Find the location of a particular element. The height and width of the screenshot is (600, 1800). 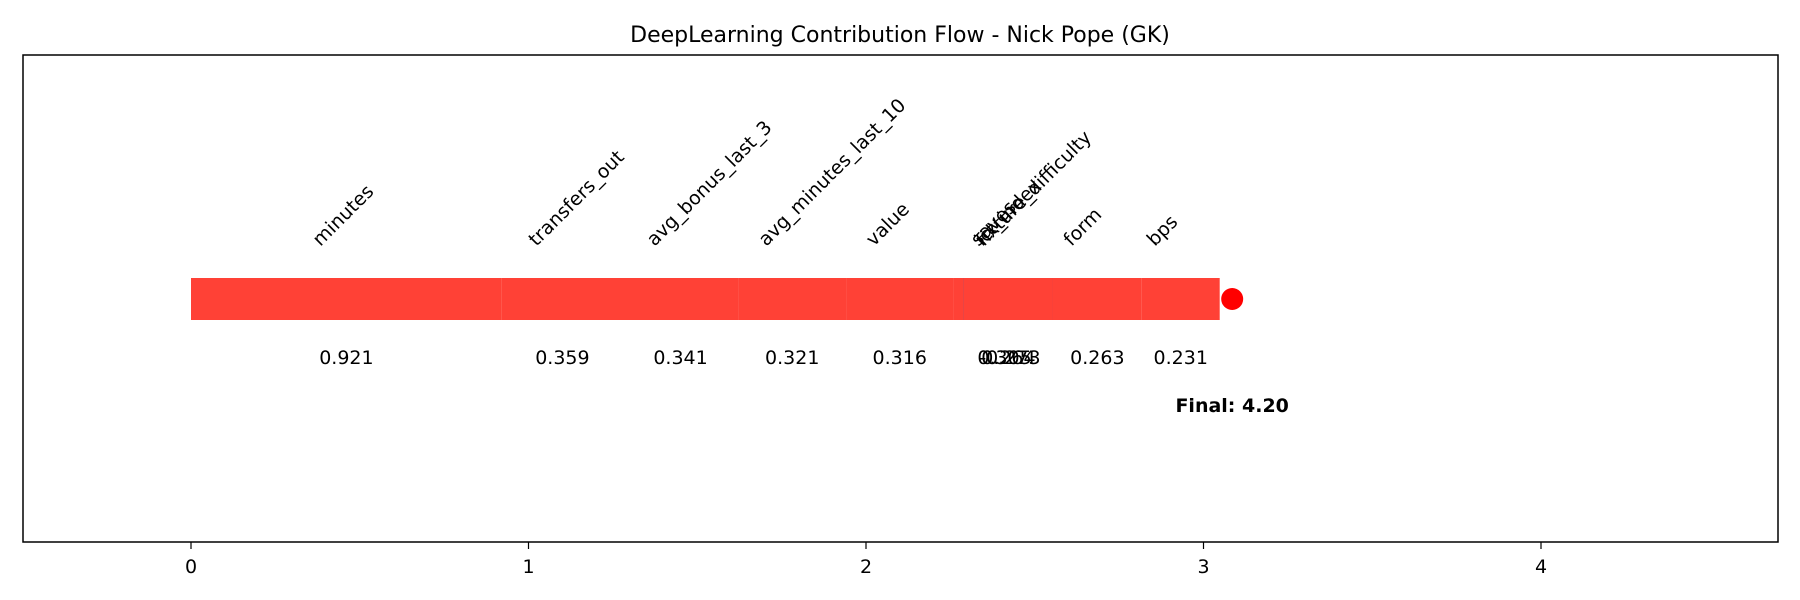

value-label: 0.341 is located at coordinates (680, 358).